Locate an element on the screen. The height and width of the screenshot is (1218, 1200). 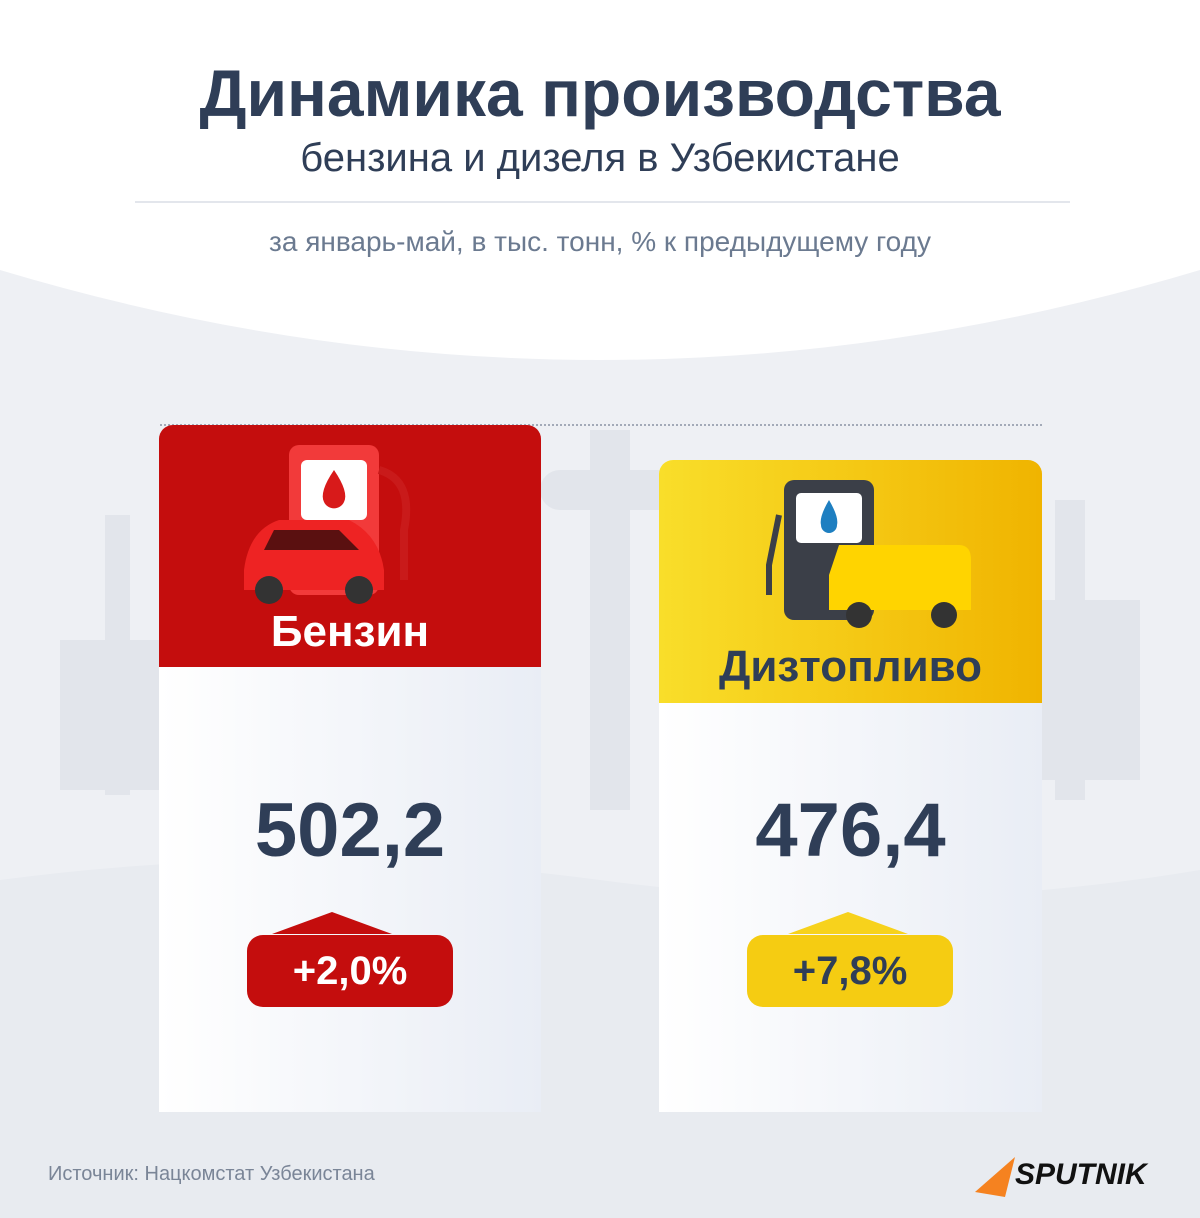
logo: SPUTNIK is located at coordinates (1081, 1174).